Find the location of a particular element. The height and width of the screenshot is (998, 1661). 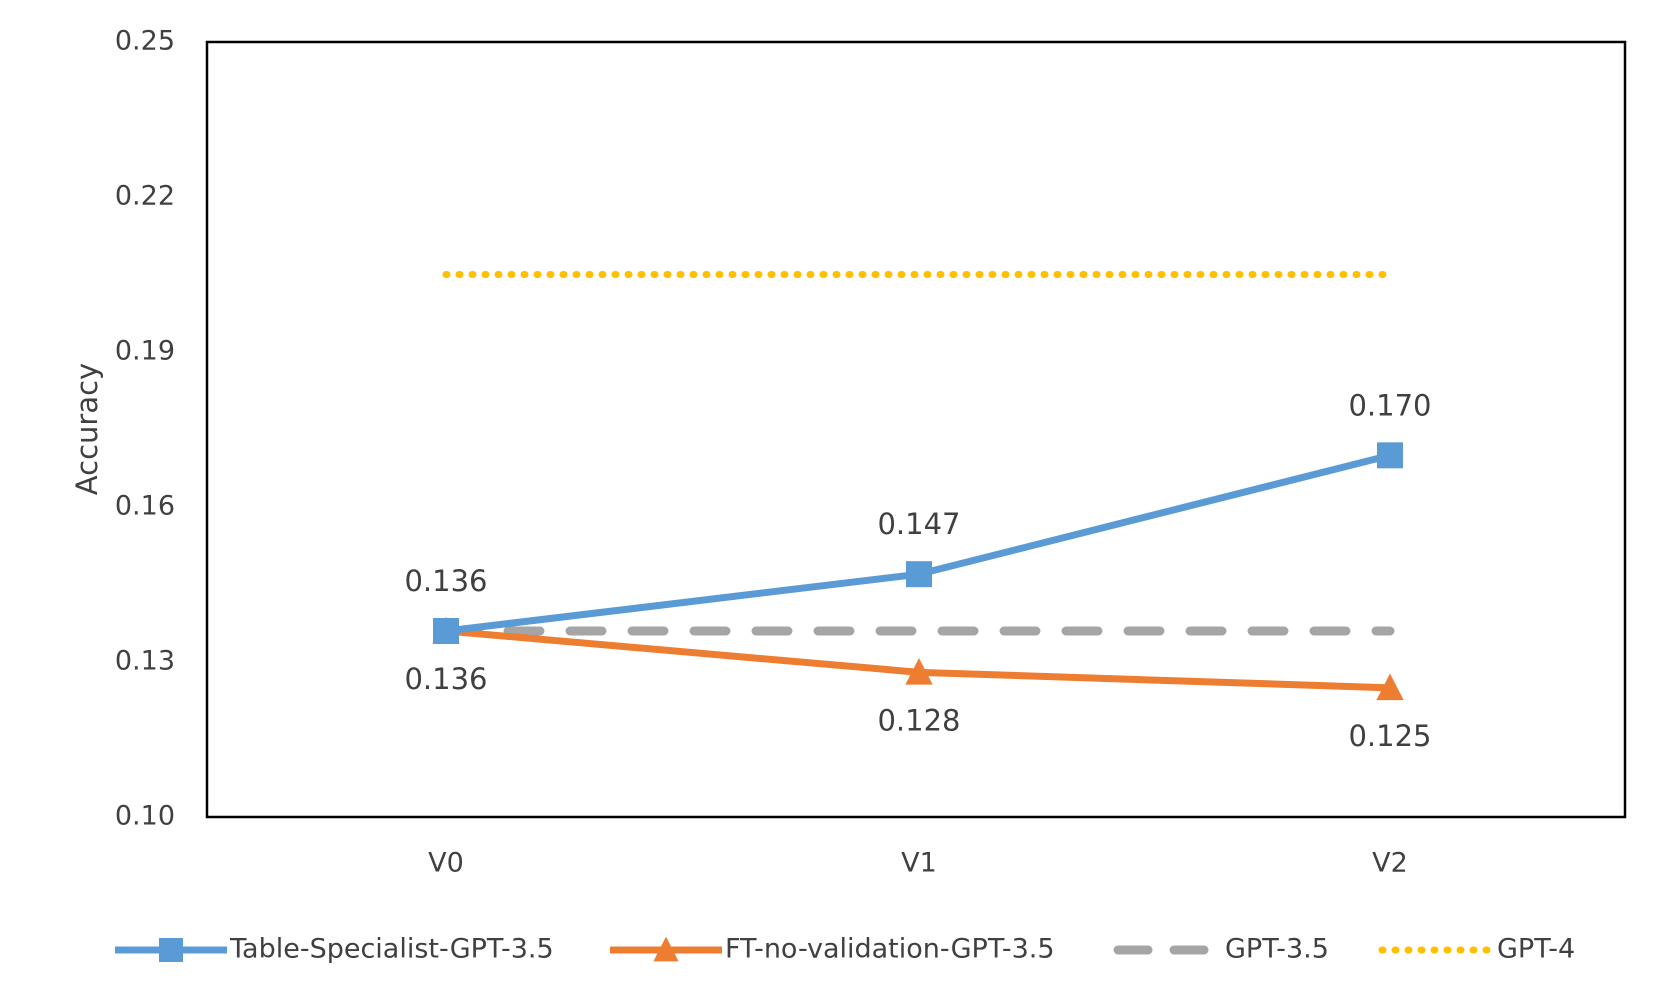

y-tick-label: 0.25 is located at coordinates (145, 41).